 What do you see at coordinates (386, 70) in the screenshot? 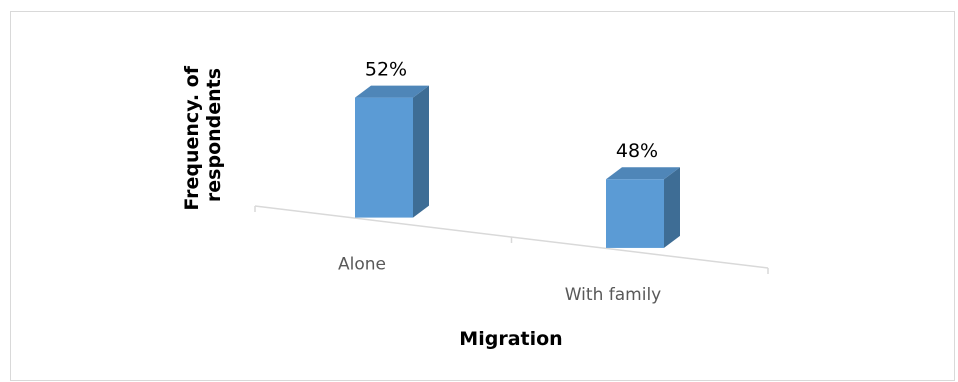
I see `data-label: 52%` at bounding box center [386, 70].